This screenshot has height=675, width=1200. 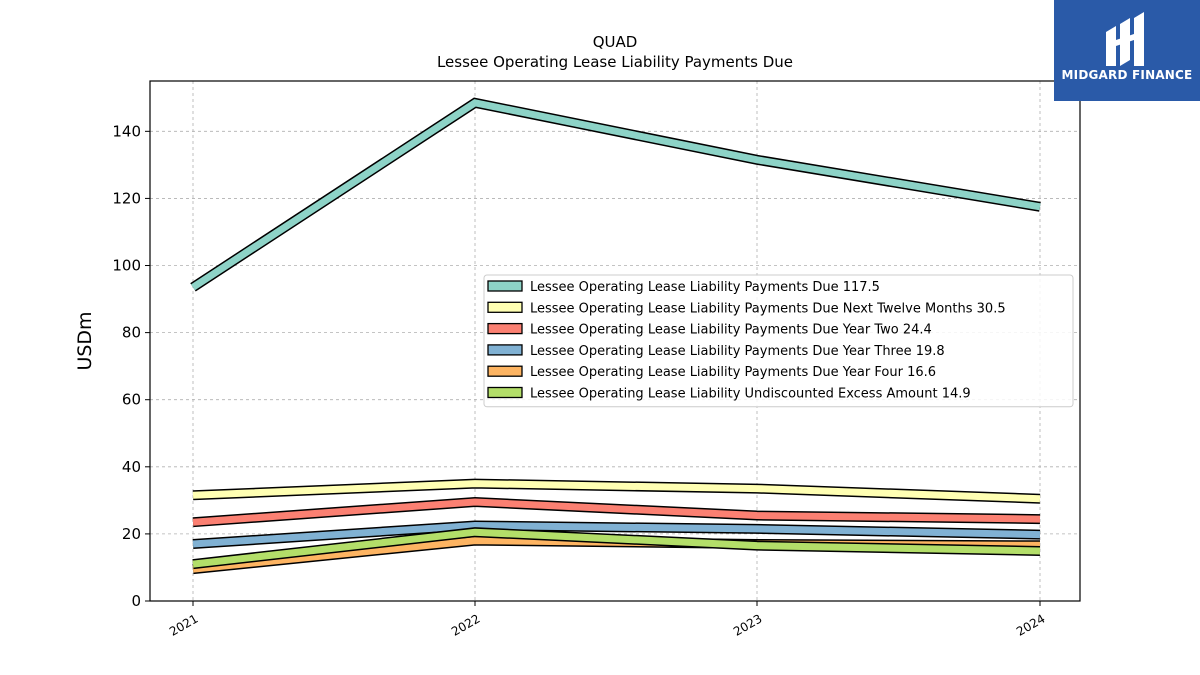 I want to click on x-tick-label: 2024, so click(x=1030, y=624).